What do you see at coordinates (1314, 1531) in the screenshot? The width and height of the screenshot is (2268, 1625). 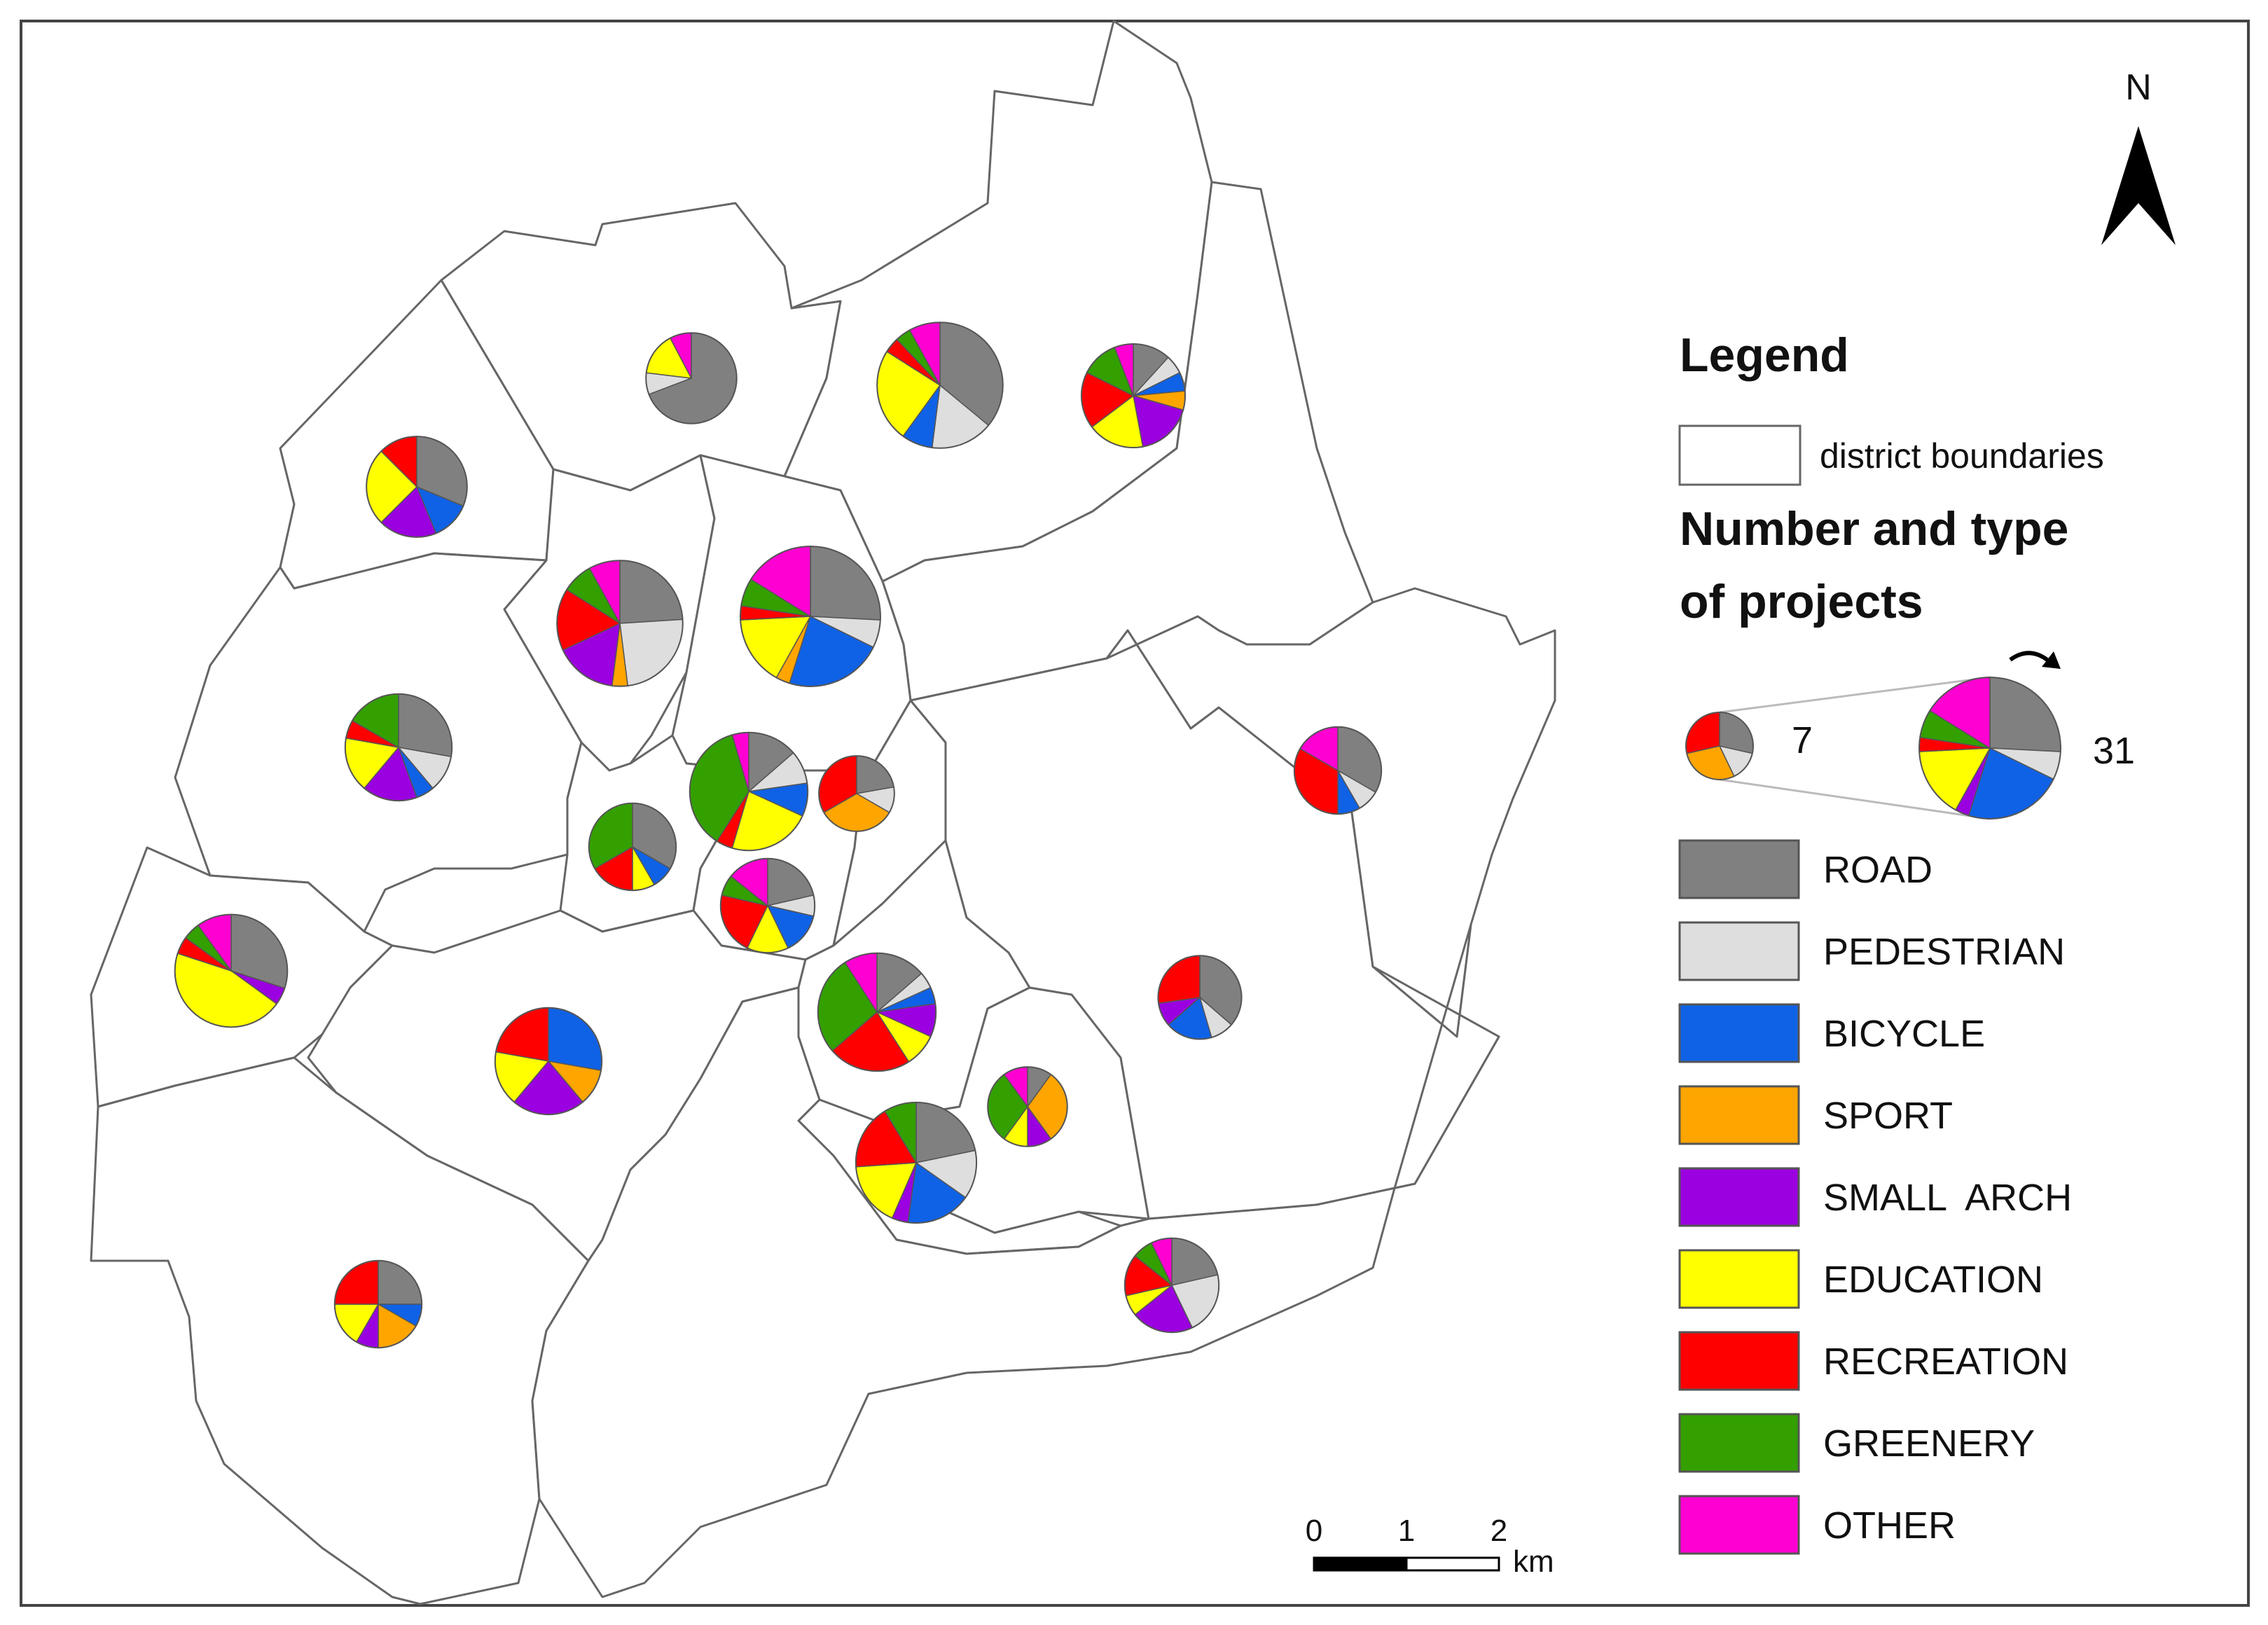 I see `scale-tick-0: 0` at bounding box center [1314, 1531].